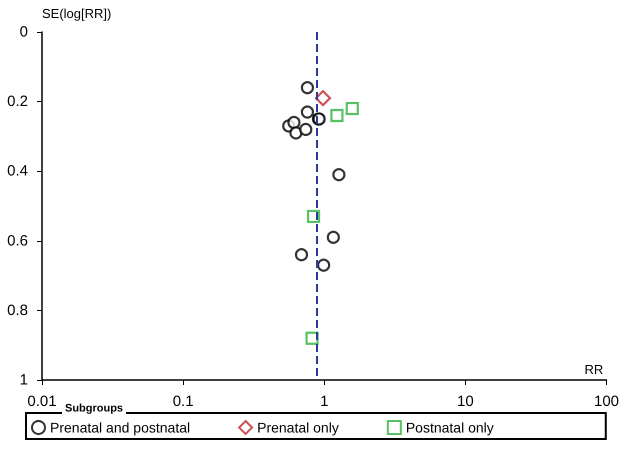 The width and height of the screenshot is (622, 449). What do you see at coordinates (17, 310) in the screenshot?
I see `y-tick-label: 0.8` at bounding box center [17, 310].